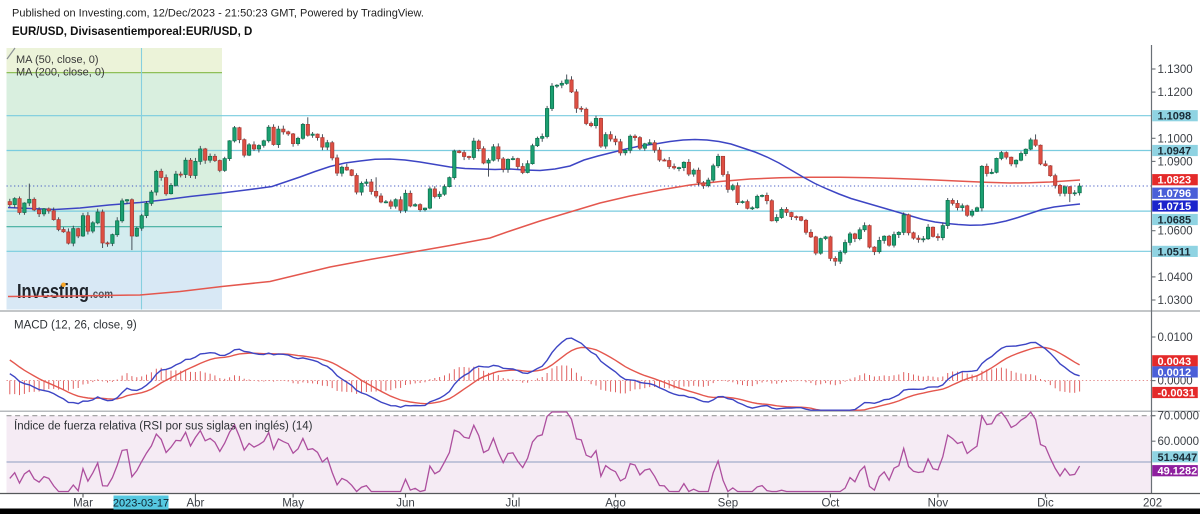  I want to click on svg-text: 1.1098, so click(1175, 117).